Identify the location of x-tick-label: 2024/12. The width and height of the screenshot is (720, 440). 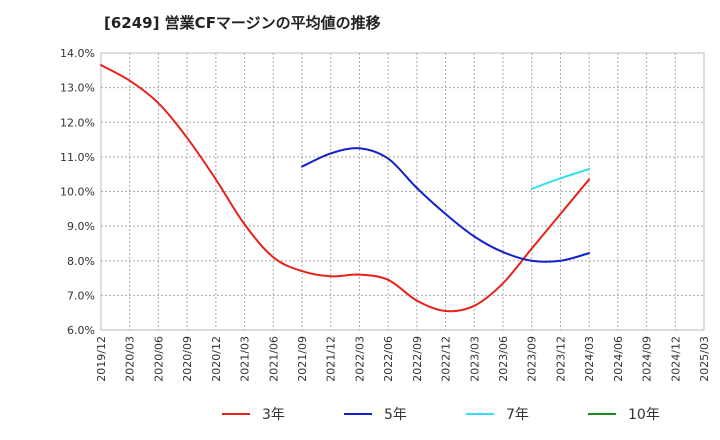
(675, 359).